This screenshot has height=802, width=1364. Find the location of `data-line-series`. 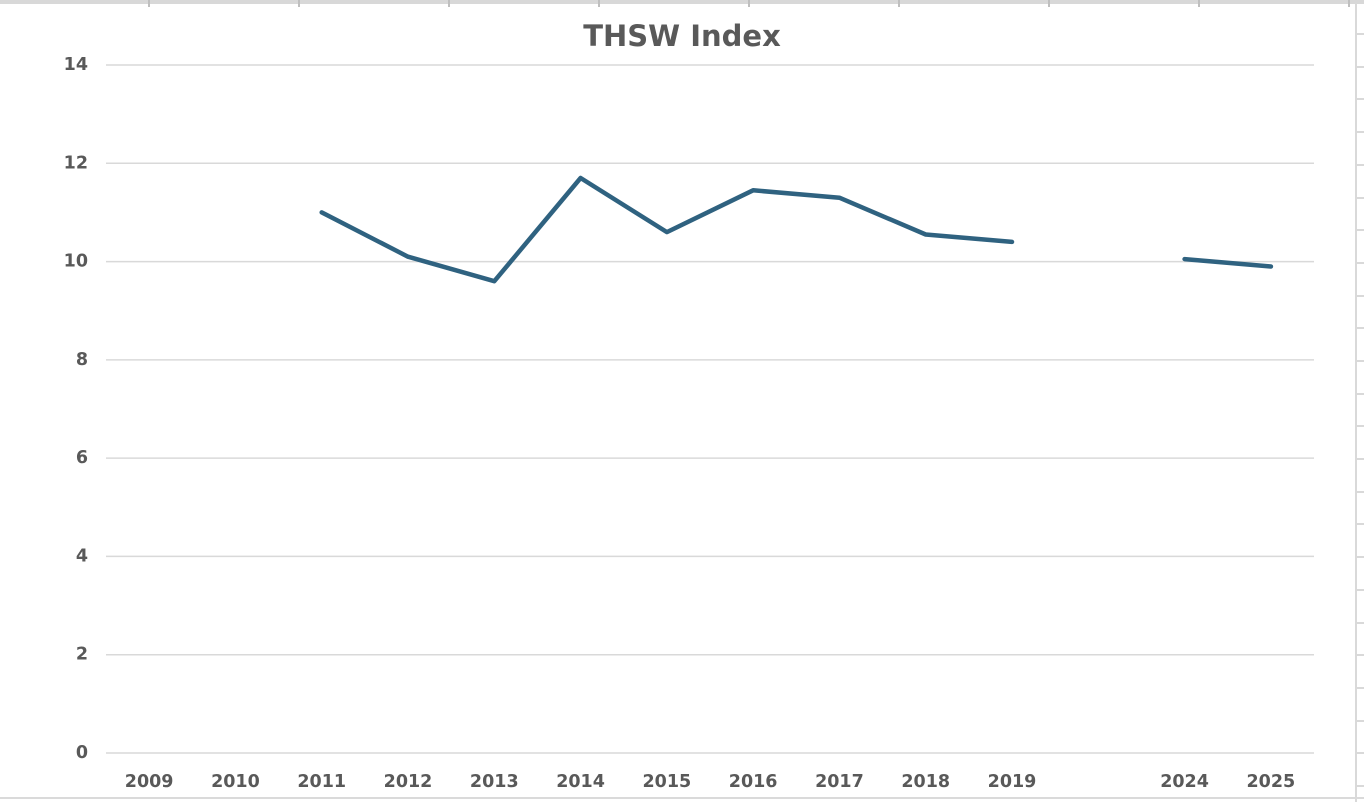

data-line-series is located at coordinates (796, 229).